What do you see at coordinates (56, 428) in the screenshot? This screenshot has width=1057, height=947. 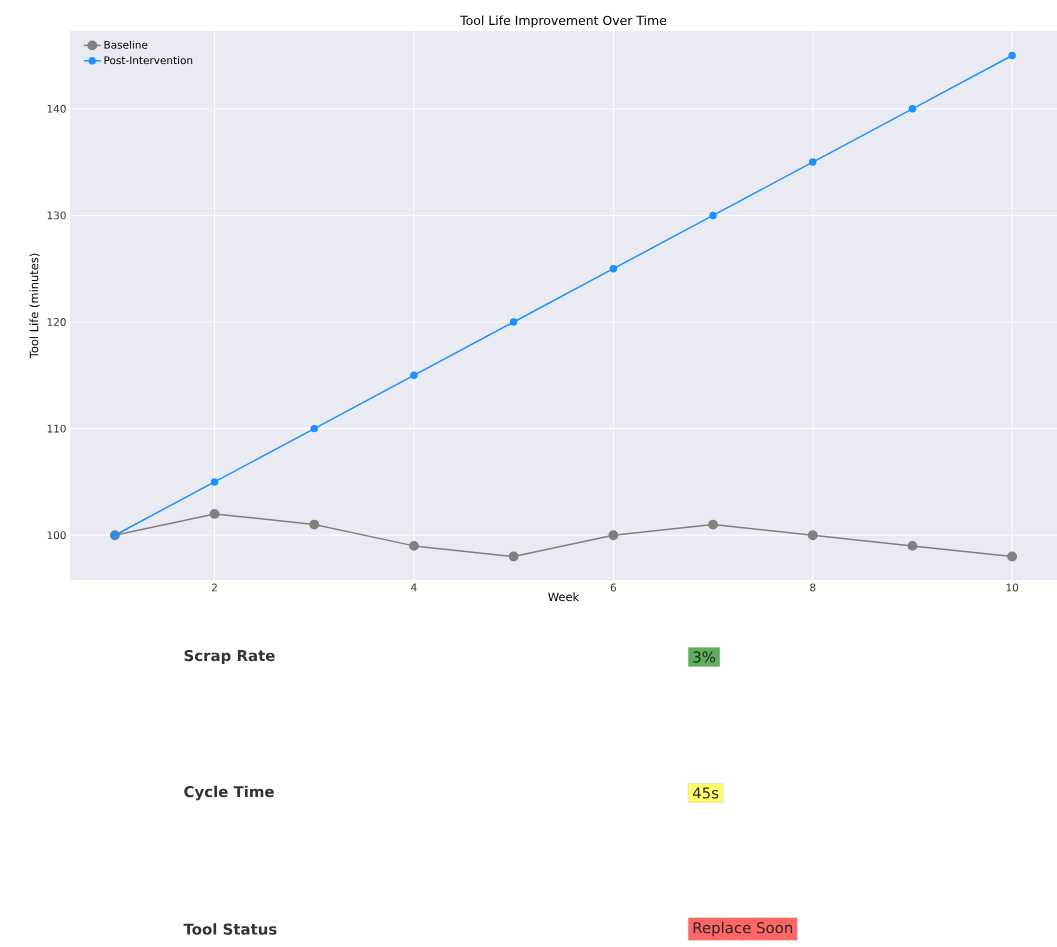 I see `y-tick-label: 110` at bounding box center [56, 428].